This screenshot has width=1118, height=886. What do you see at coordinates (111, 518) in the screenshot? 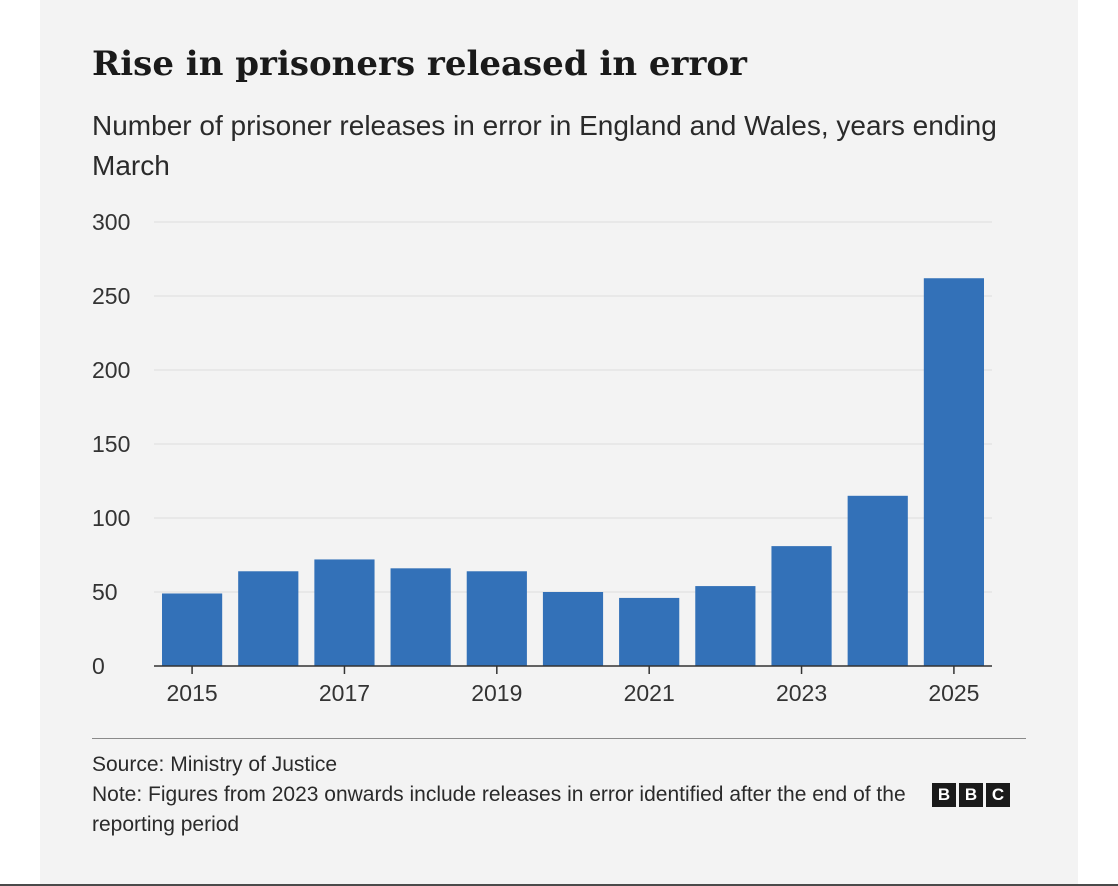
I see `y-tick-label: 100` at bounding box center [111, 518].